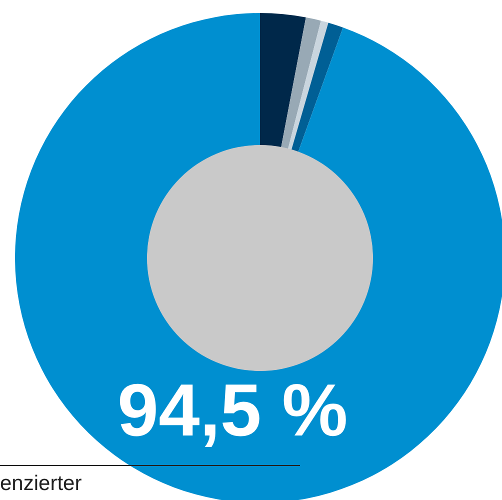 This screenshot has width=502, height=500. What do you see at coordinates (232, 410) in the screenshot?
I see `data-label: 94,5 %` at bounding box center [232, 410].